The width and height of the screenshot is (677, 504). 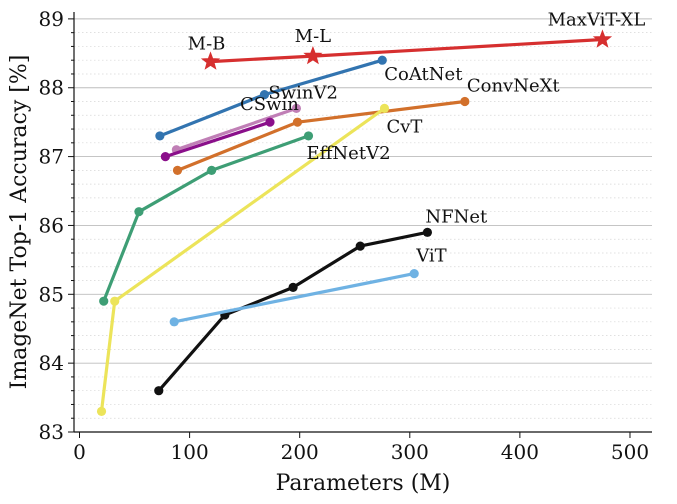 I want to click on y-tick-label: 84, so click(x=51, y=363).